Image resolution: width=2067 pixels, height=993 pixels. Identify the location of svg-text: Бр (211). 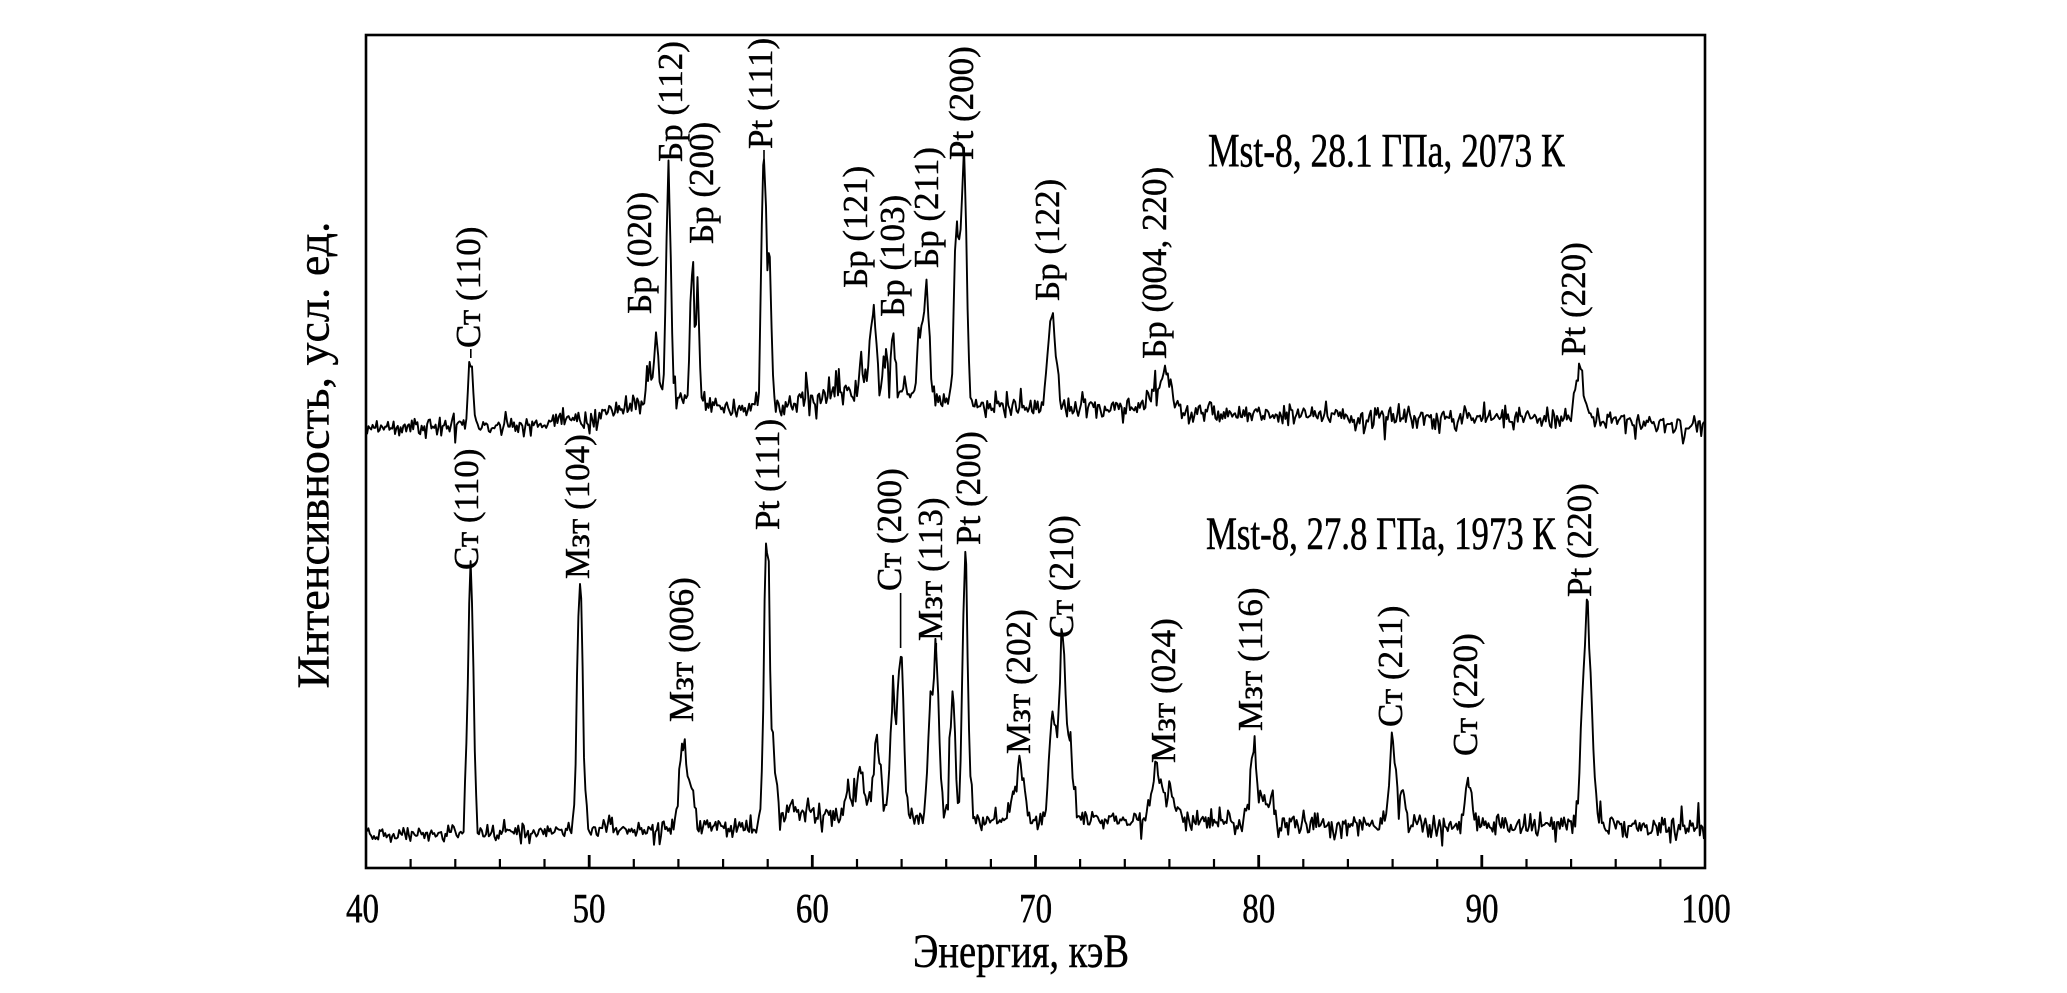
(926, 207).